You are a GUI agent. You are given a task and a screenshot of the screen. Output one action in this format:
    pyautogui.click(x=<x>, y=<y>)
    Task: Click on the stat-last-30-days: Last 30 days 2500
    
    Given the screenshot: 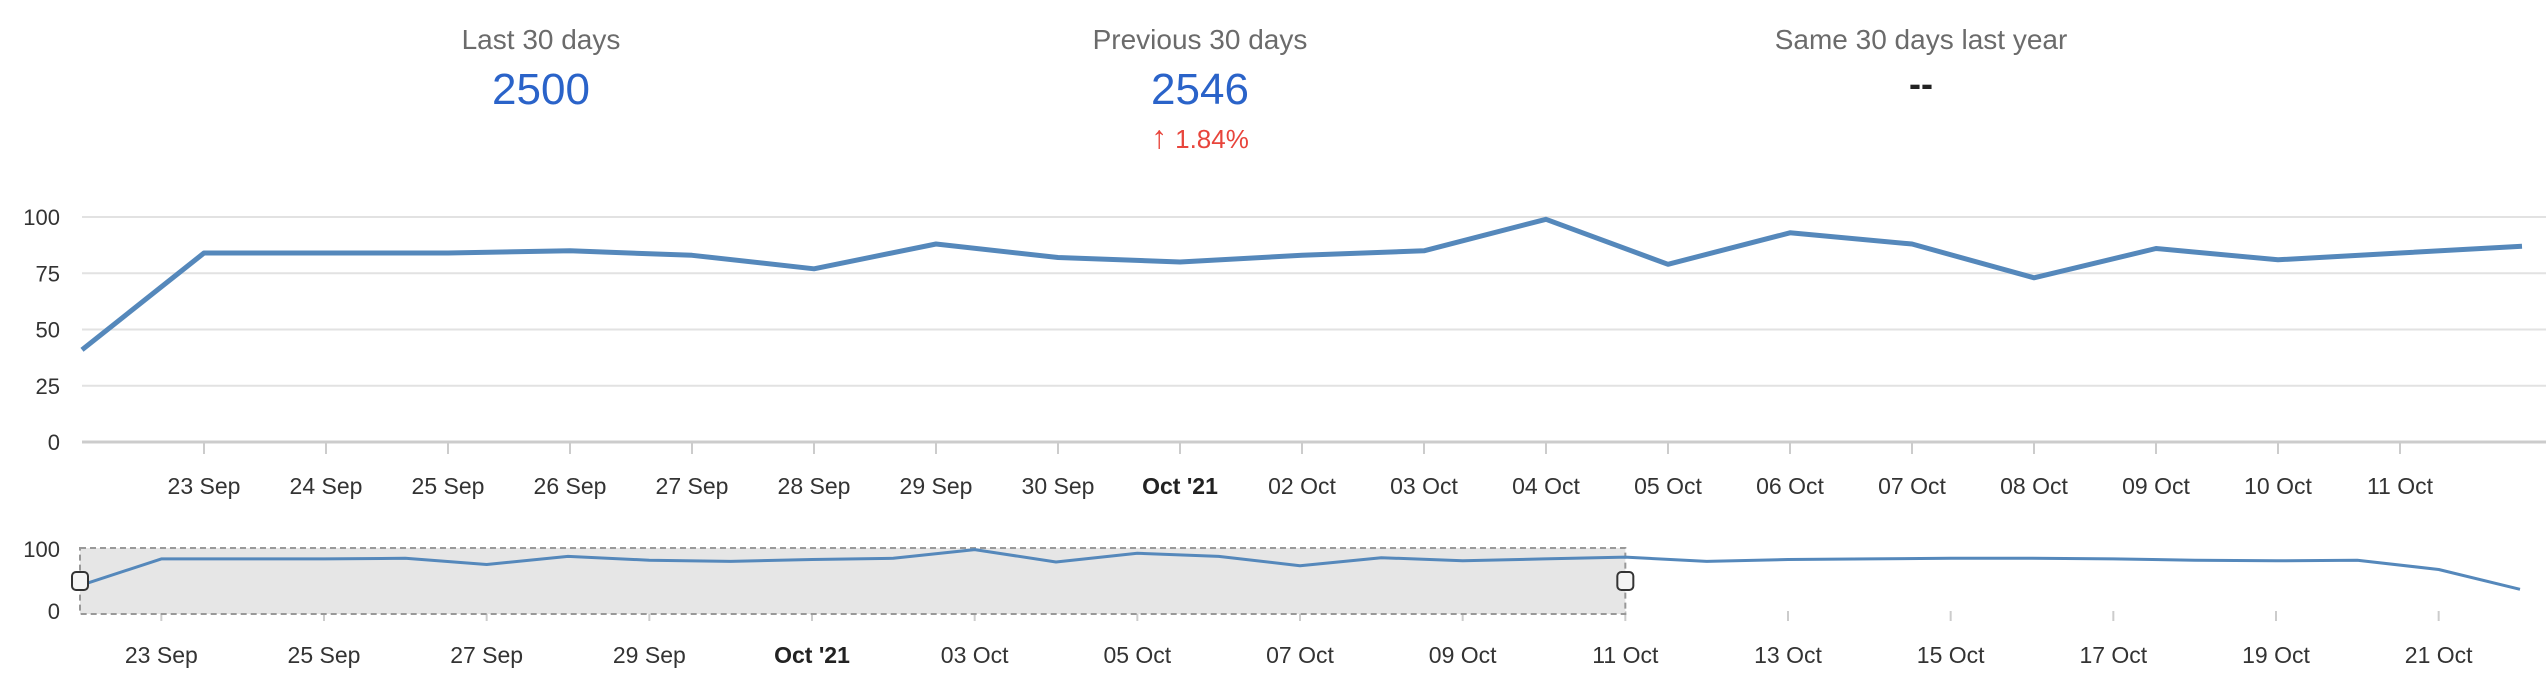 What is the action you would take?
    pyautogui.click(x=541, y=70)
    